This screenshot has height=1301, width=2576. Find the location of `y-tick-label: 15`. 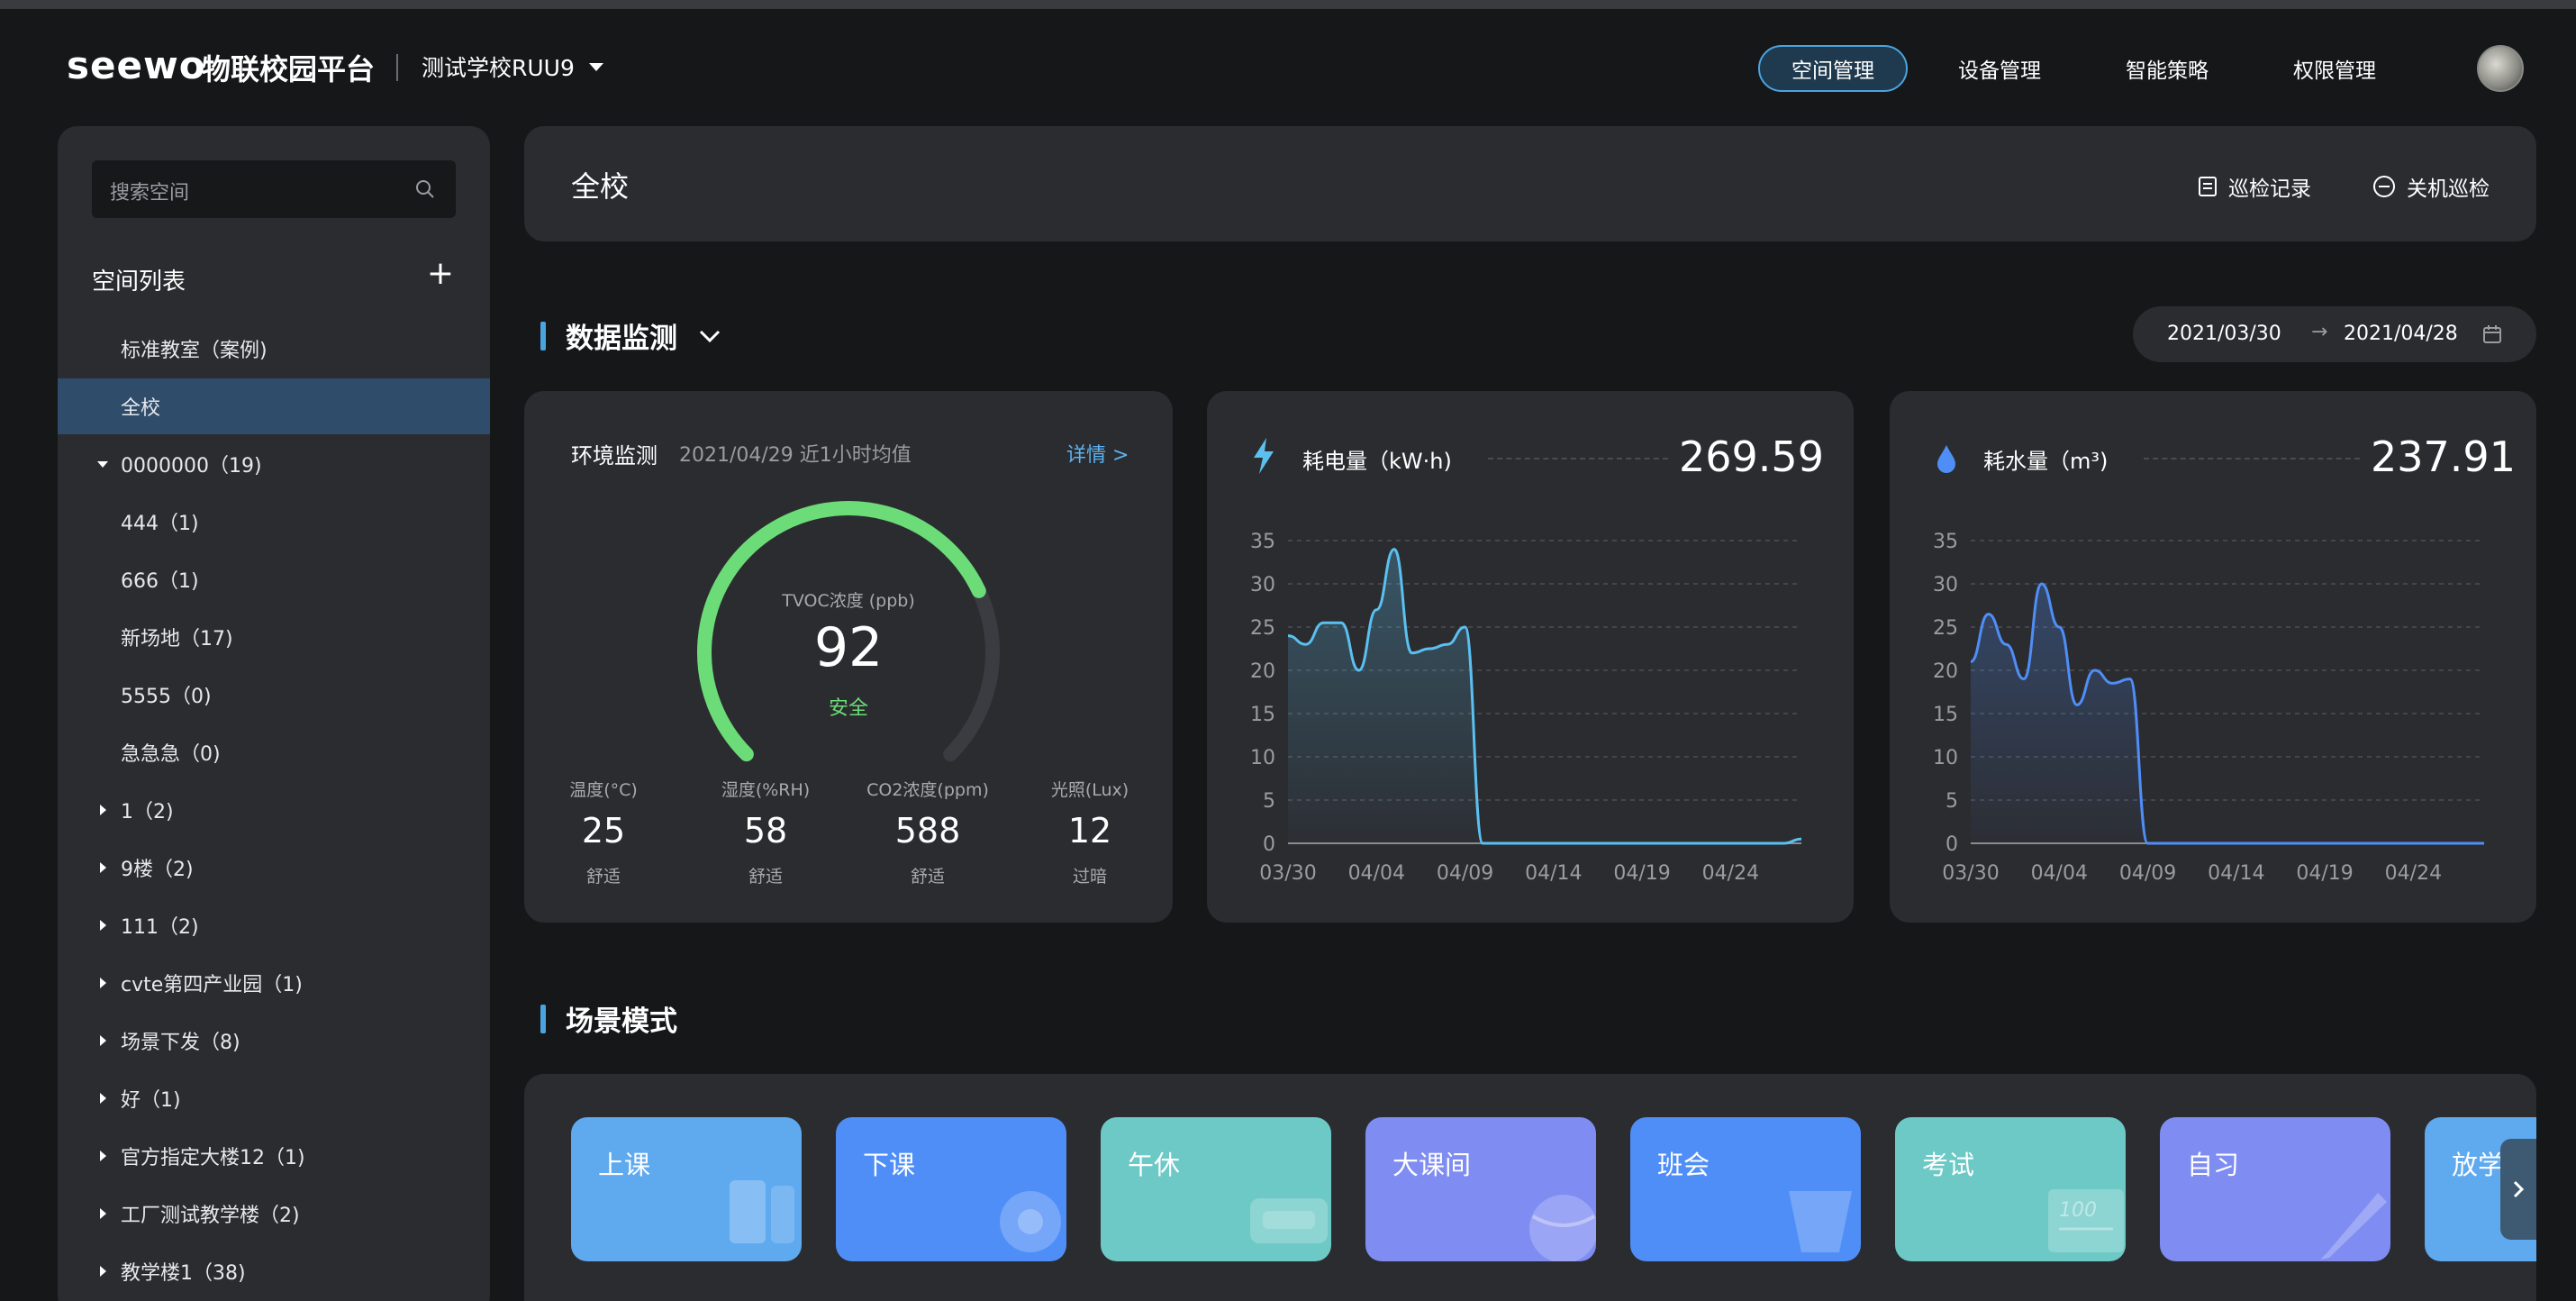

y-tick-label: 15 is located at coordinates (1945, 715).